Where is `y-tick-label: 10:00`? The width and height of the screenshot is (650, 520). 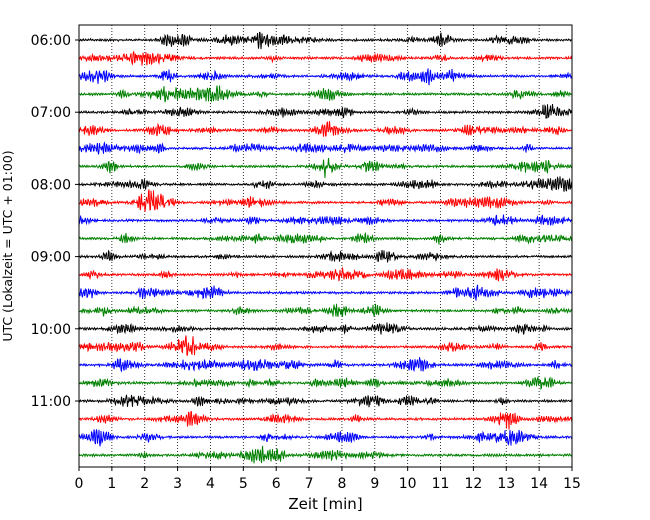 y-tick-label: 10:00 is located at coordinates (51, 330).